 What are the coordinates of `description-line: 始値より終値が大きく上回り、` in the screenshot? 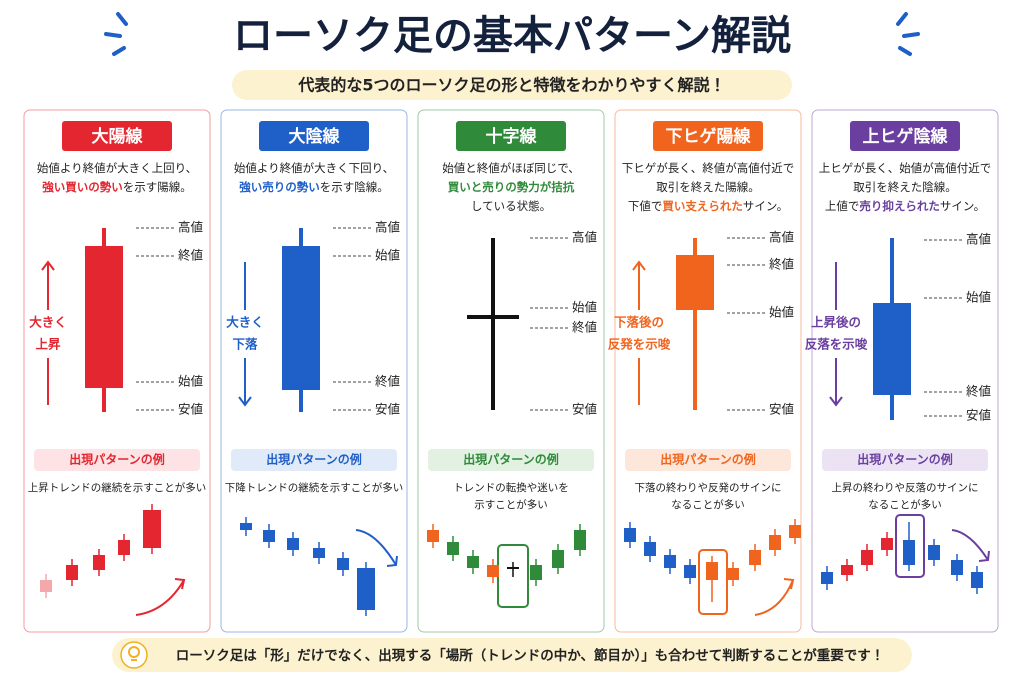 It's located at (117, 168).